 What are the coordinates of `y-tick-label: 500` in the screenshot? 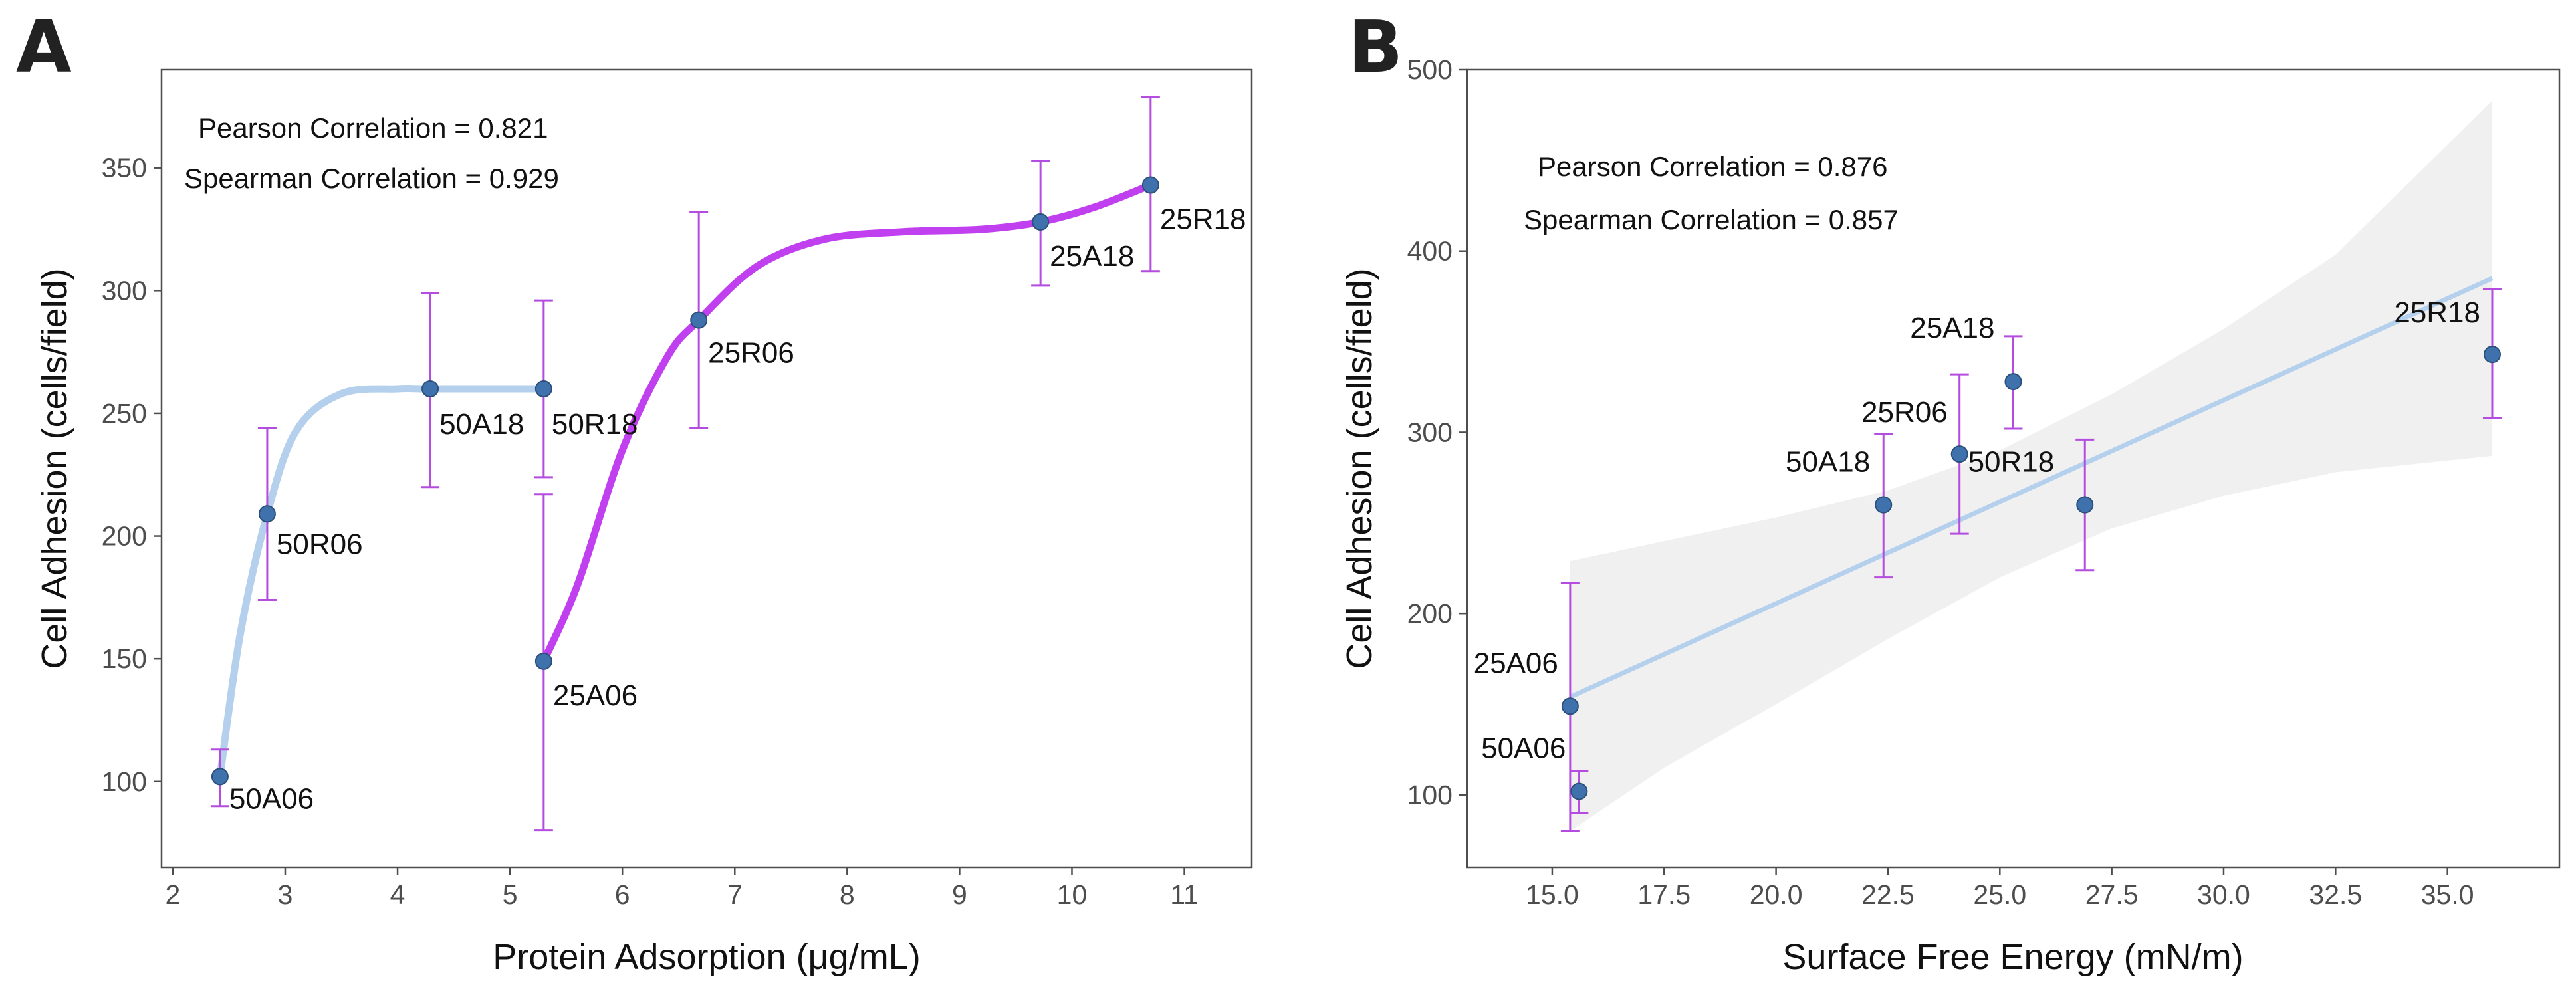 It's located at (1430, 70).